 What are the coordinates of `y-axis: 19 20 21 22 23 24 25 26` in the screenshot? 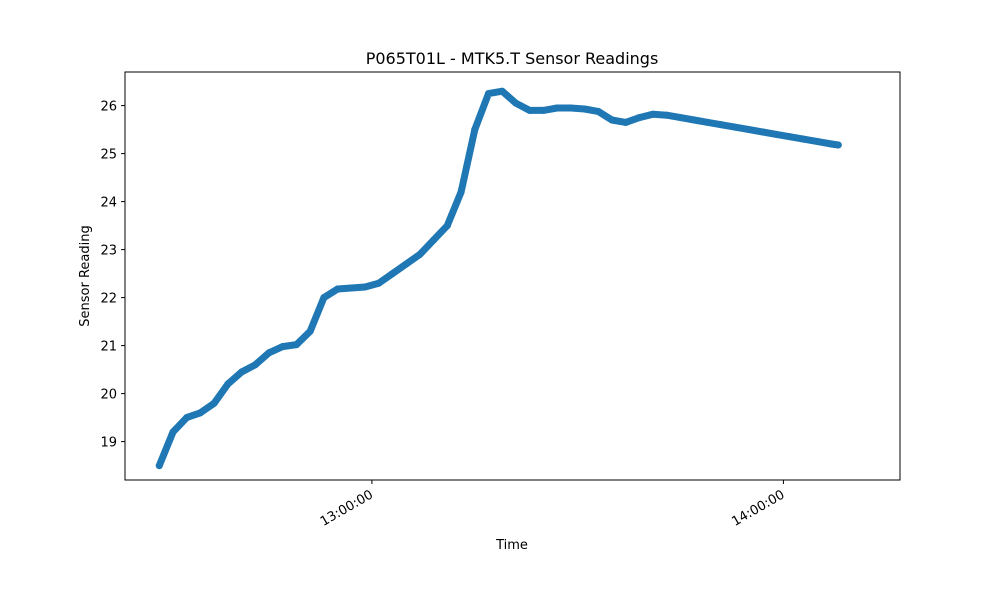 It's located at (112, 275).